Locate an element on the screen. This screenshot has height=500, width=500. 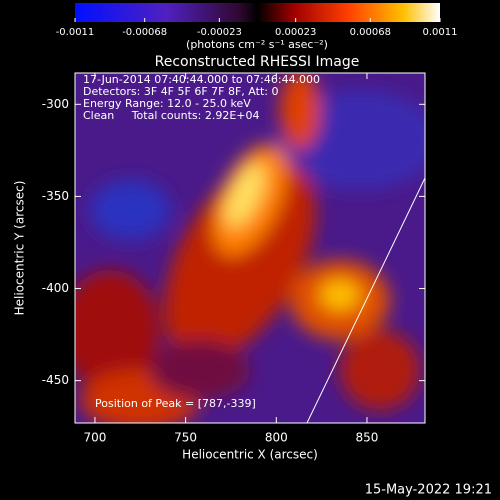
colorbar-tick-label: -0.0011 is located at coordinates (75, 32).